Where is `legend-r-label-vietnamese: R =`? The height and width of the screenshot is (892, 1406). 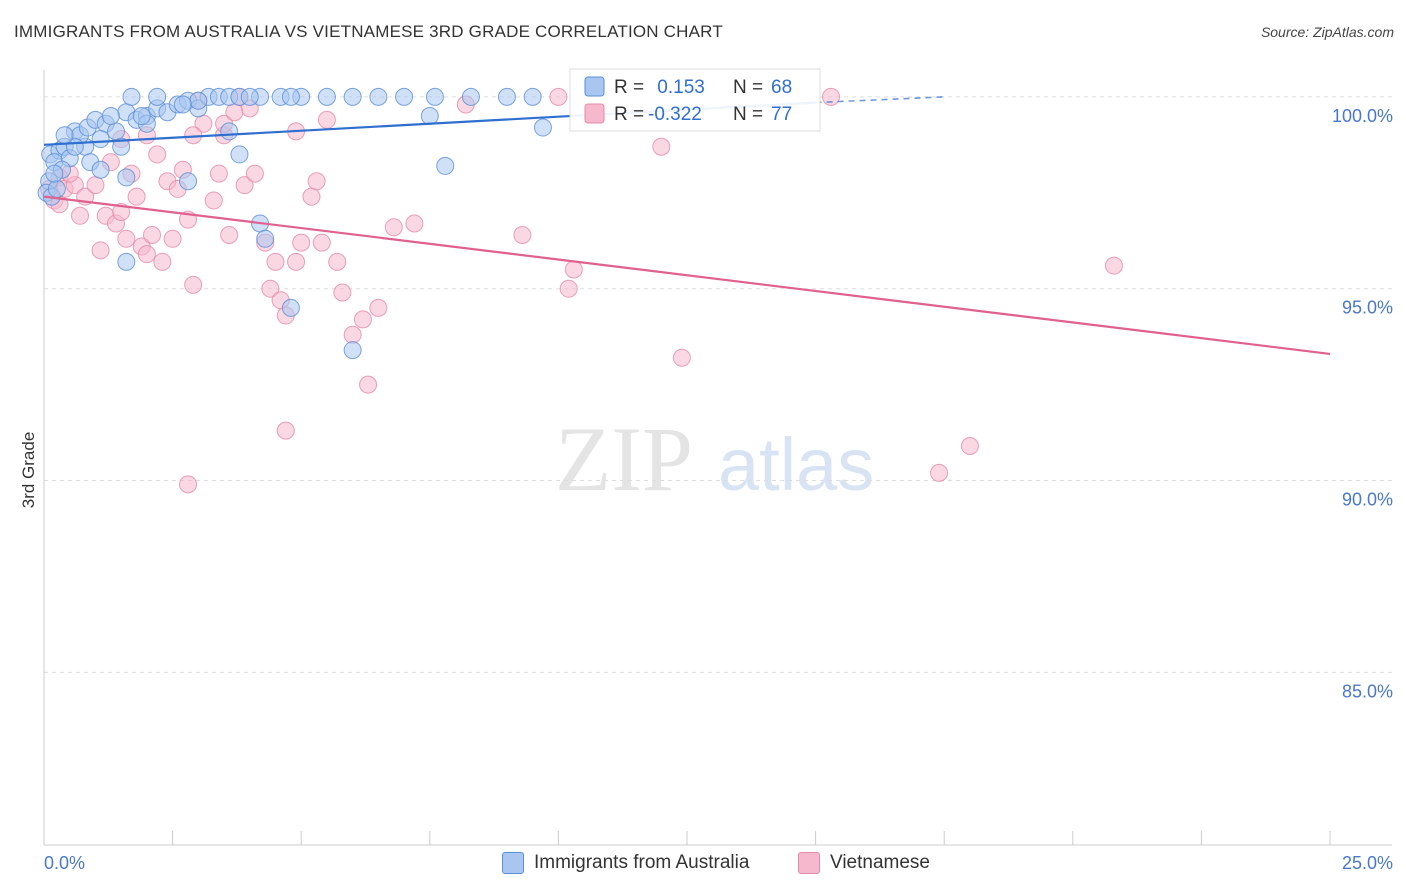 legend-r-label-vietnamese: R = is located at coordinates (629, 114).